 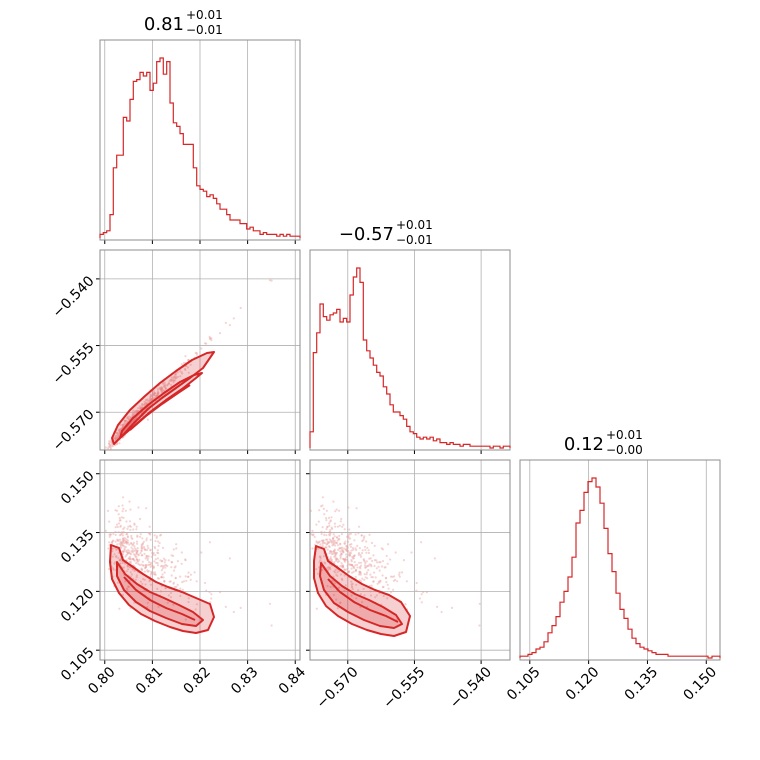 What do you see at coordinates (244, 680) in the screenshot?
I see `x-tick-label: 0.83` at bounding box center [244, 680].